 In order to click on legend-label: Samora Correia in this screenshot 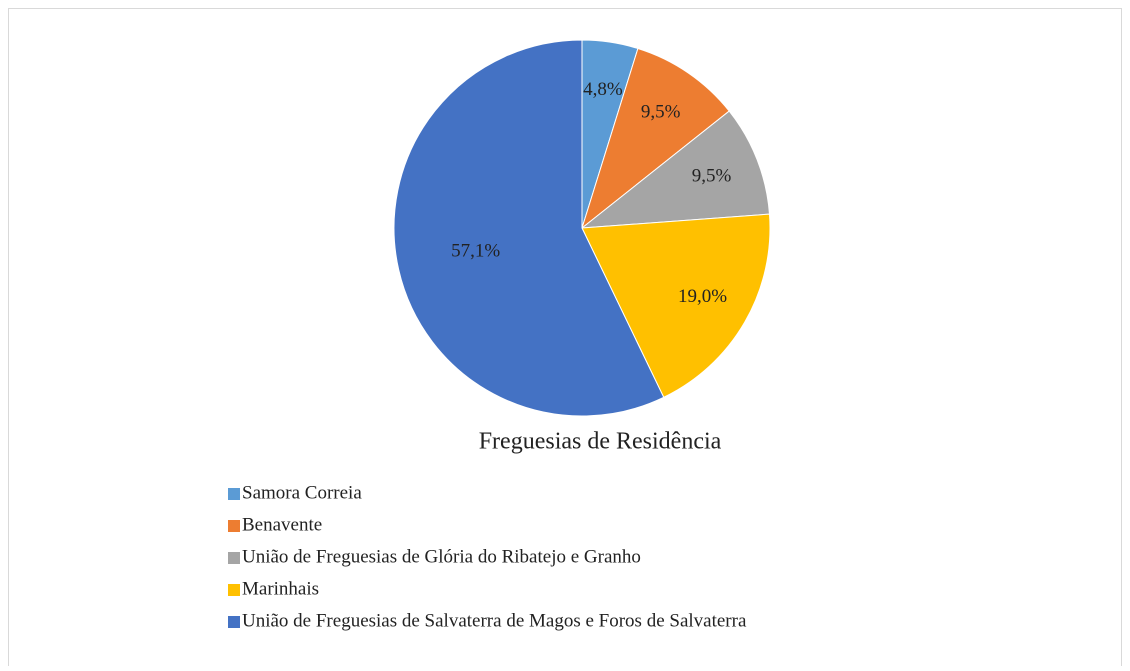, I will do `click(302, 492)`.